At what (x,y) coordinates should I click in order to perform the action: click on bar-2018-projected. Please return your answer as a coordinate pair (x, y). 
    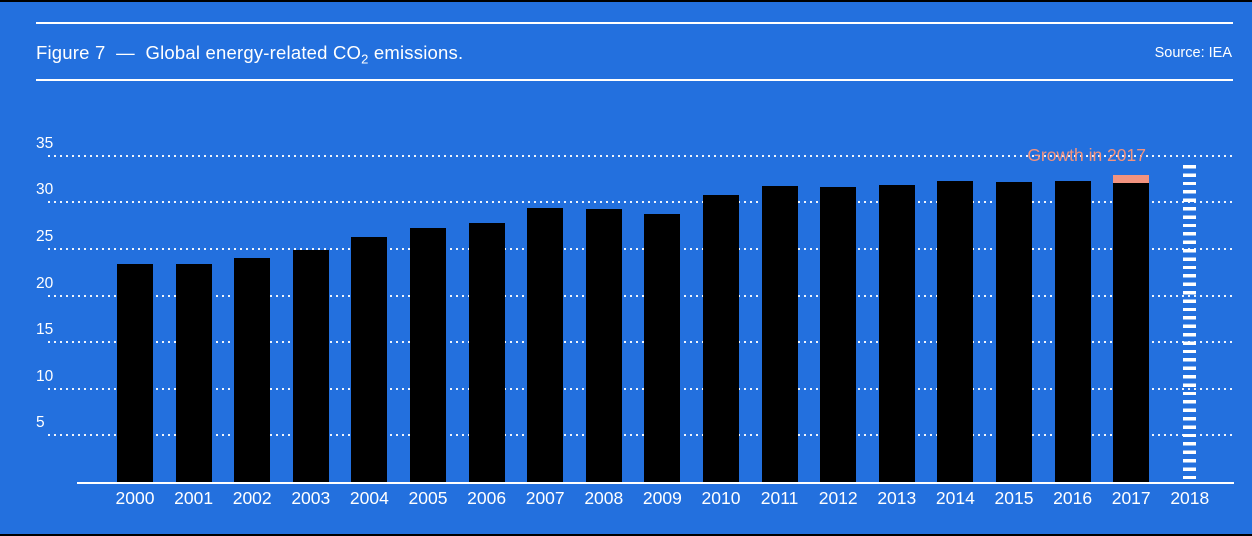
    Looking at the image, I should click on (1190, 322).